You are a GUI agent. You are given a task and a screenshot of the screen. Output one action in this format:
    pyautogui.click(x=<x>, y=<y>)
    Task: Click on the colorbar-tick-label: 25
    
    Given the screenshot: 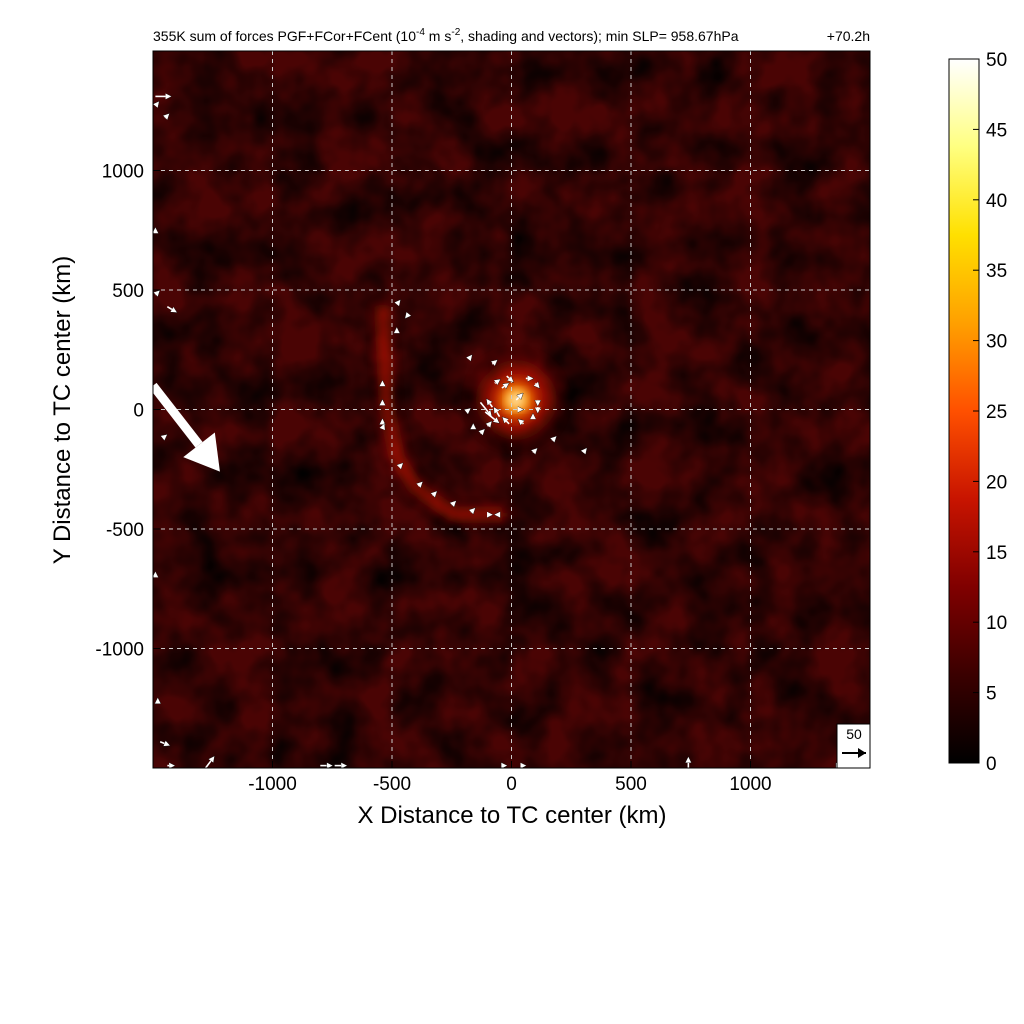 What is the action you would take?
    pyautogui.click(x=996, y=412)
    